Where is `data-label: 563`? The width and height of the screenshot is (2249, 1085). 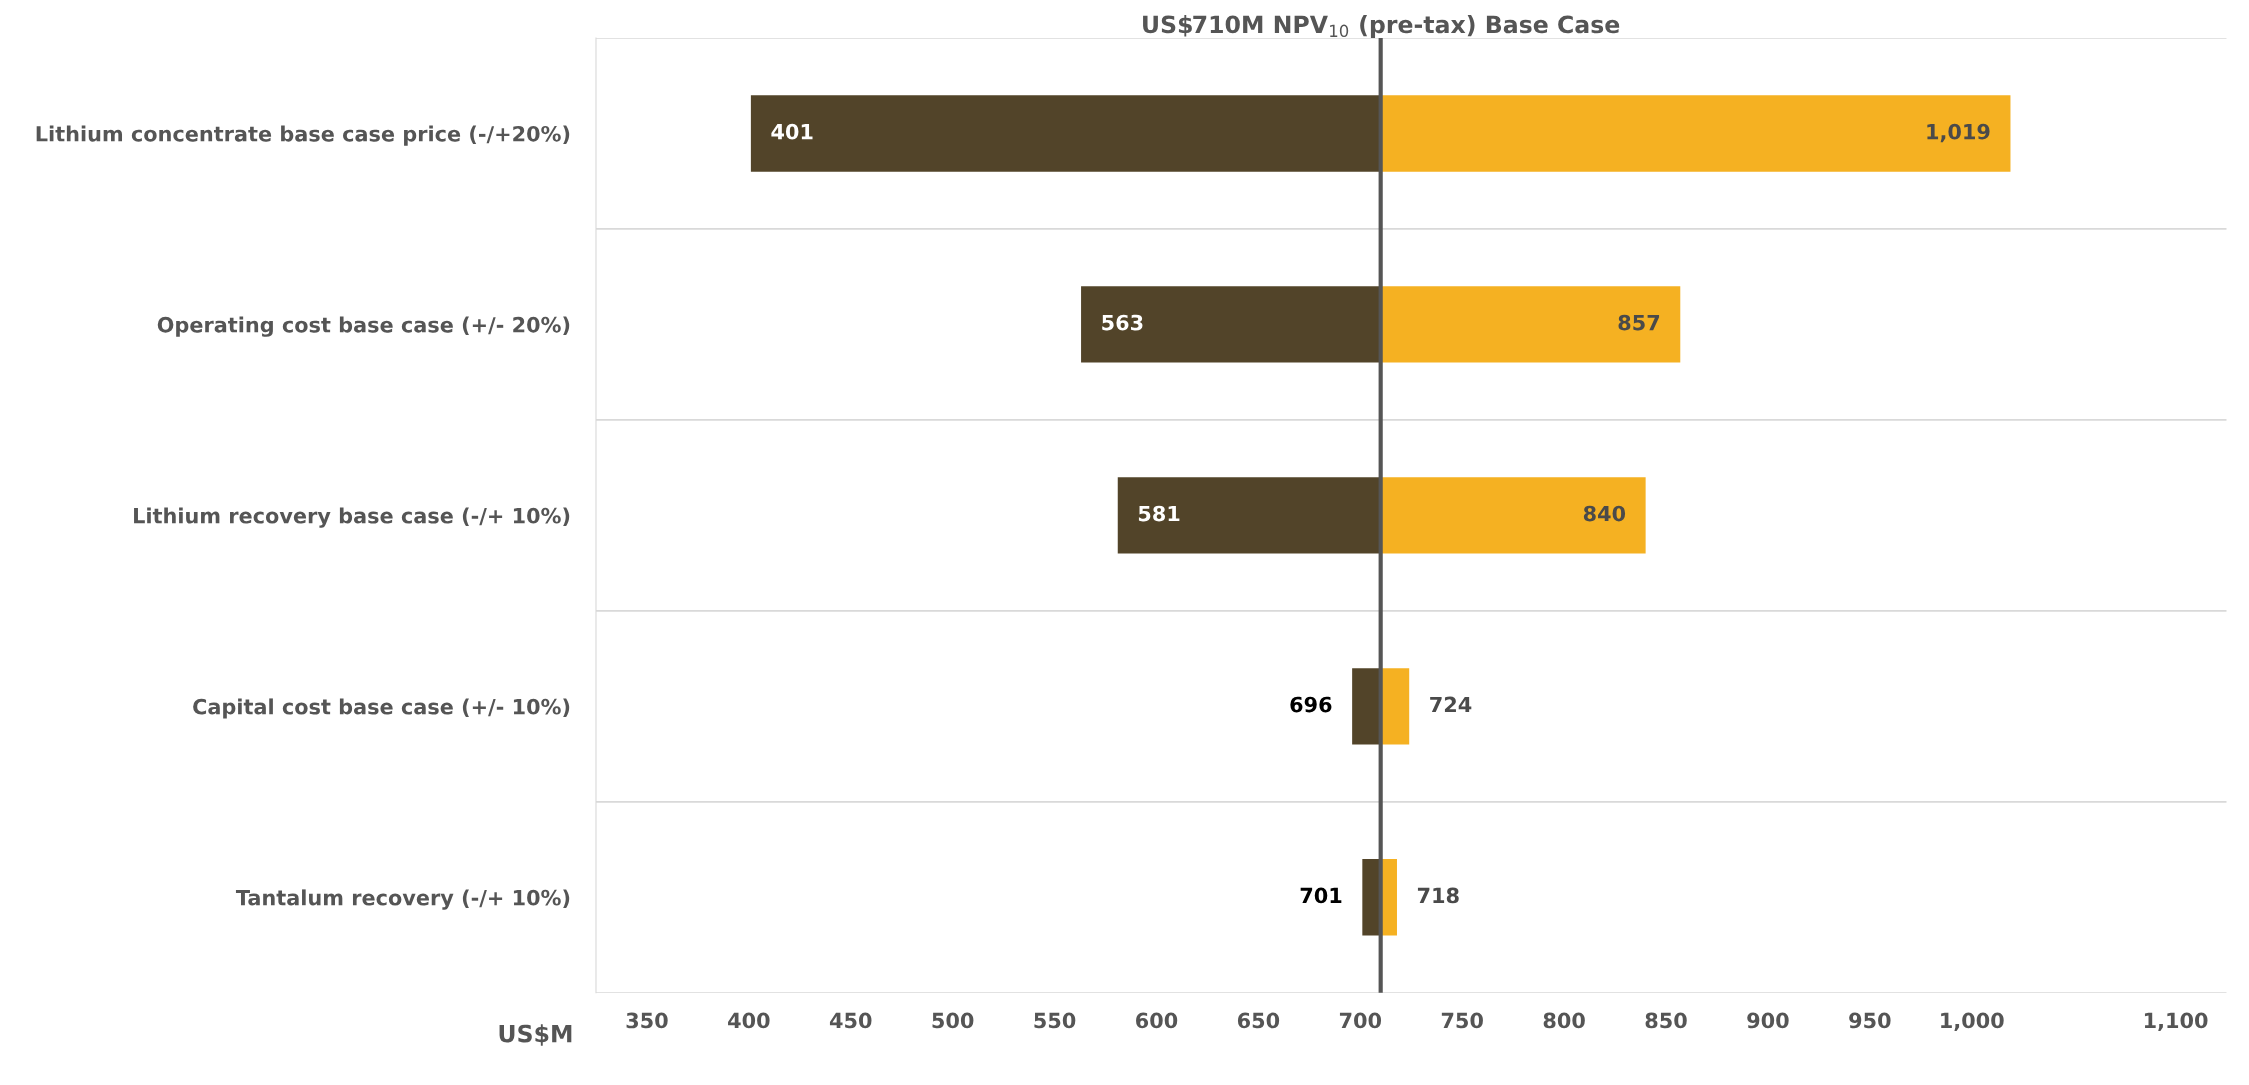 data-label: 563 is located at coordinates (1122, 322).